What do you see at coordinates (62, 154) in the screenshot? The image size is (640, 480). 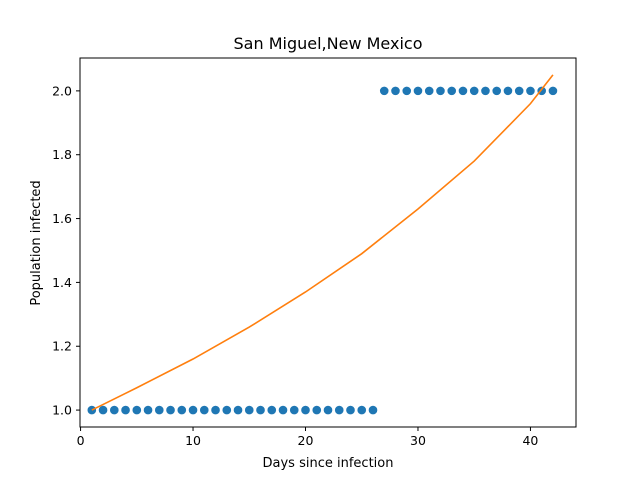 I see `y-tick-label: 1.8` at bounding box center [62, 154].